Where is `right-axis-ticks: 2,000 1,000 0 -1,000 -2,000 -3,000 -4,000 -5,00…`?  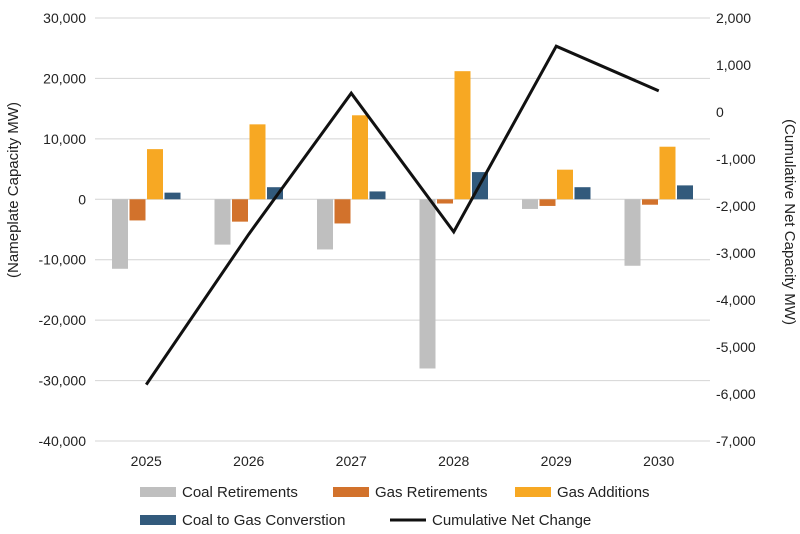
right-axis-ticks: 2,000 1,000 0 -1,000 -2,000 -3,000 -4,000 -5,00… is located at coordinates (736, 229).